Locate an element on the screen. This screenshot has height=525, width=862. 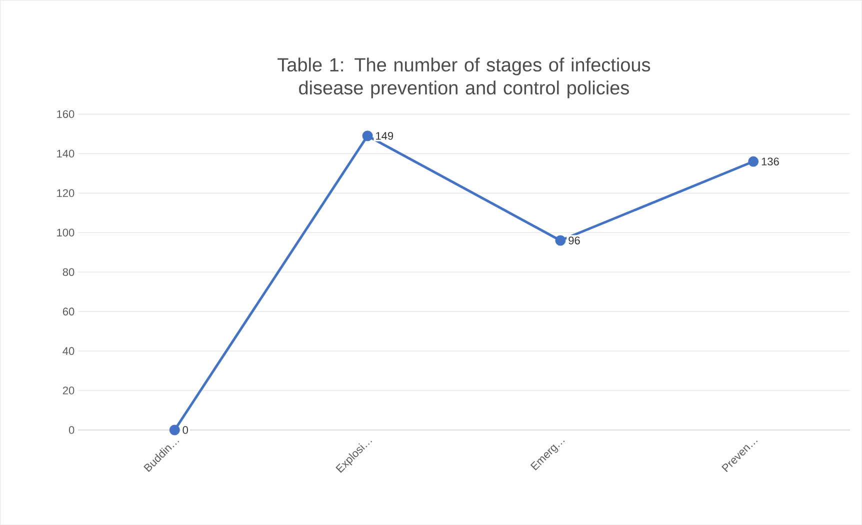
y-tick-label: 80 is located at coordinates (68, 272).